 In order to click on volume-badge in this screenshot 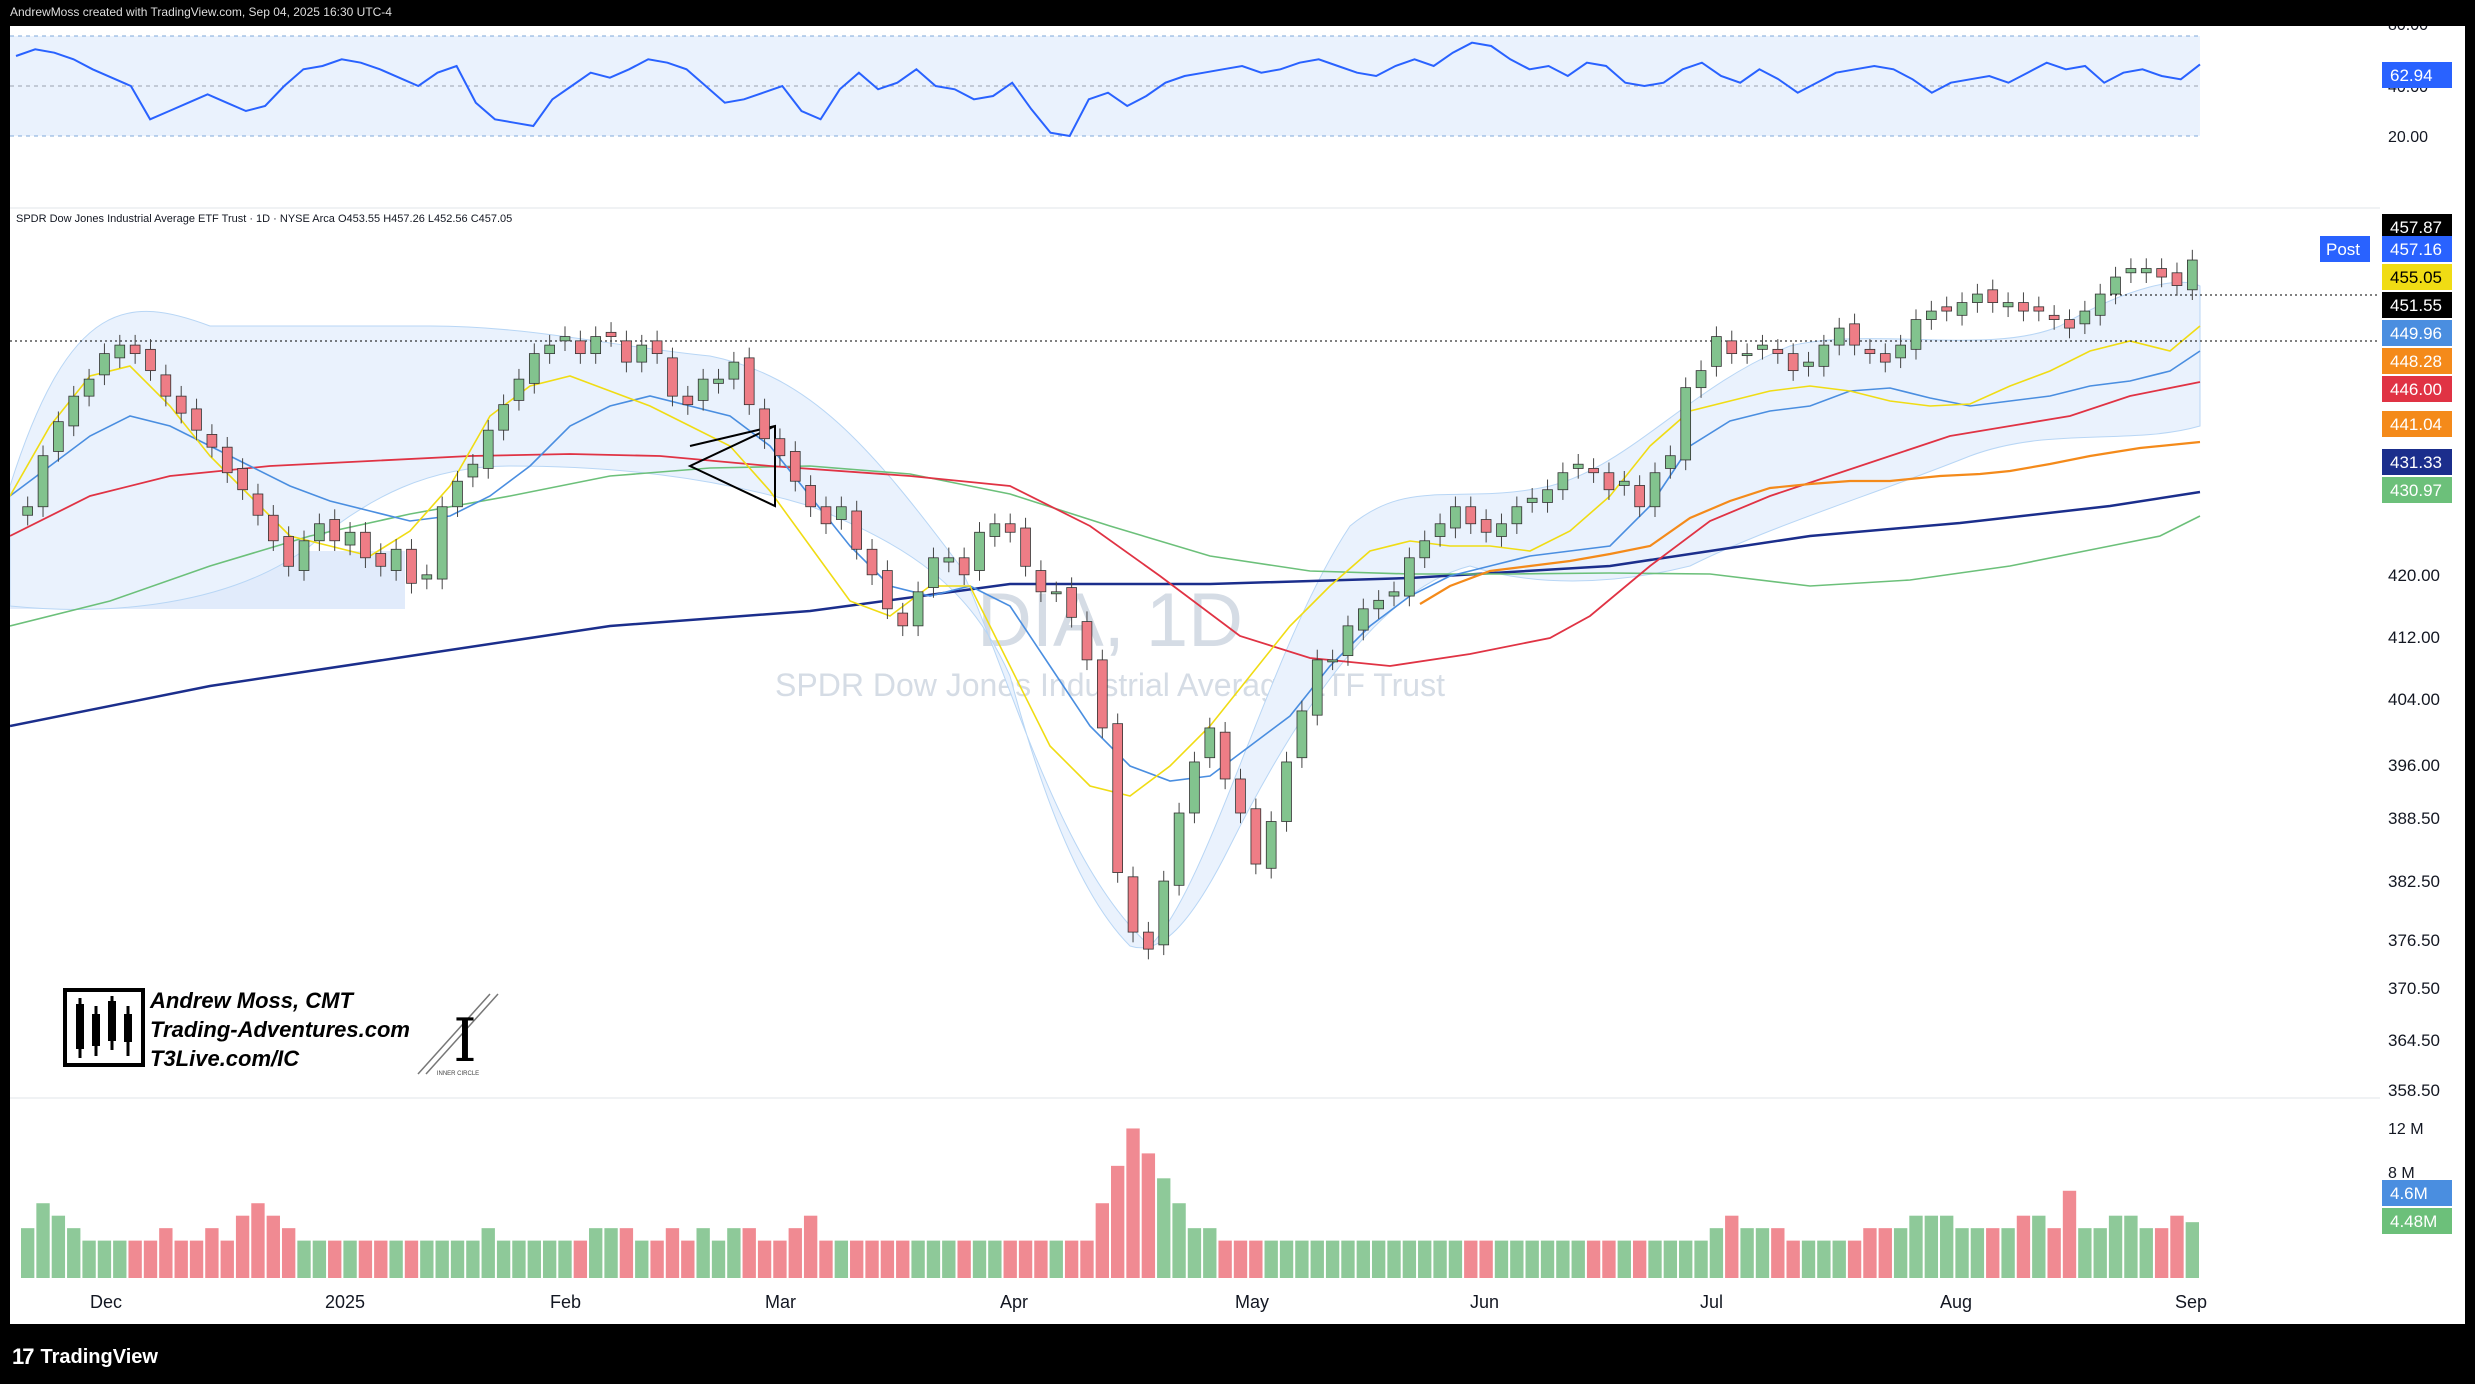, I will do `click(2417, 1193)`.